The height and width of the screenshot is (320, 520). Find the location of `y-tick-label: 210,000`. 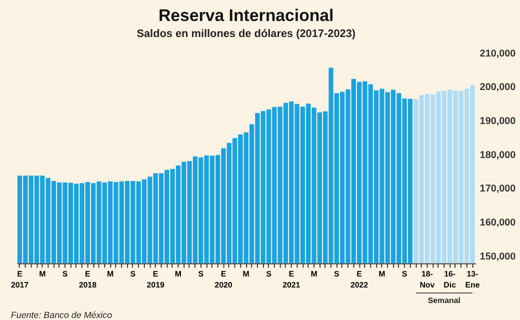

y-tick-label: 210,000 is located at coordinates (498, 54).